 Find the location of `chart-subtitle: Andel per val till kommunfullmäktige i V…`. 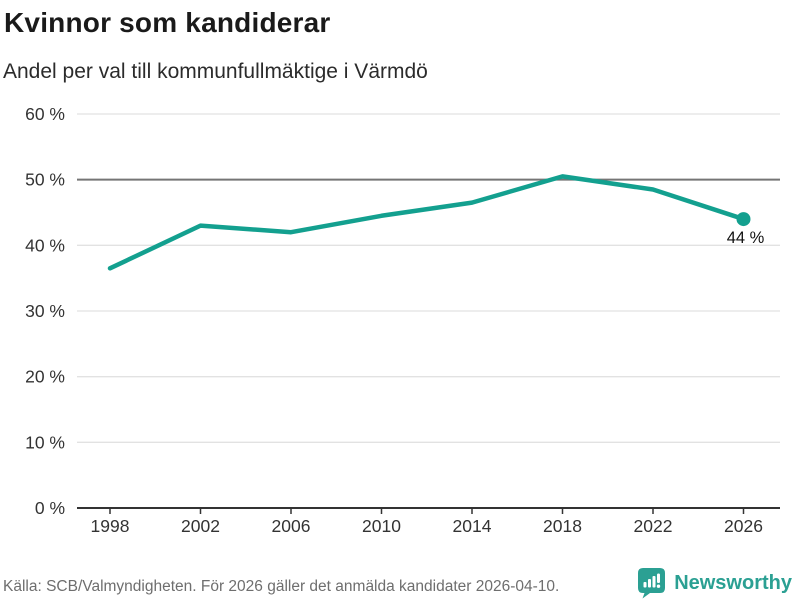

chart-subtitle: Andel per val till kommunfullmäktige i V… is located at coordinates (215, 71).